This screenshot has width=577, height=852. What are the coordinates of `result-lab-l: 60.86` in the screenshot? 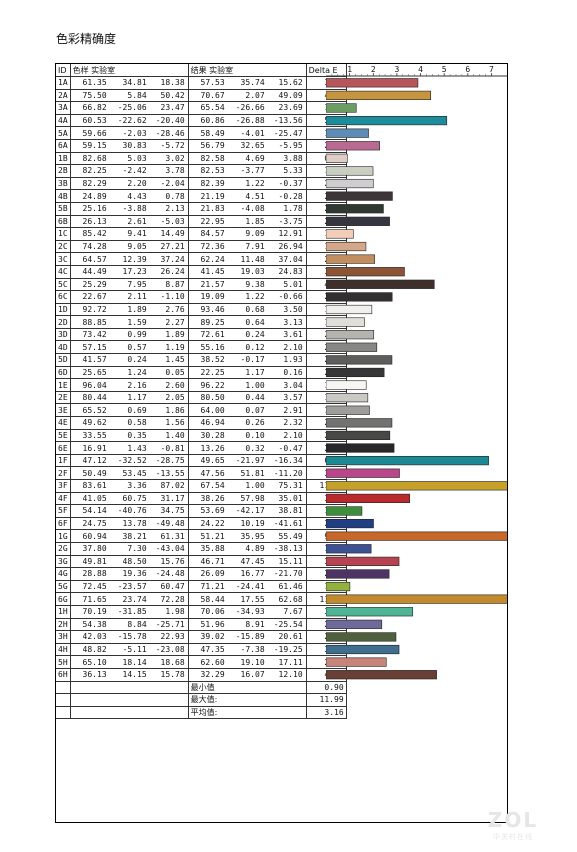 It's located at (212, 121).